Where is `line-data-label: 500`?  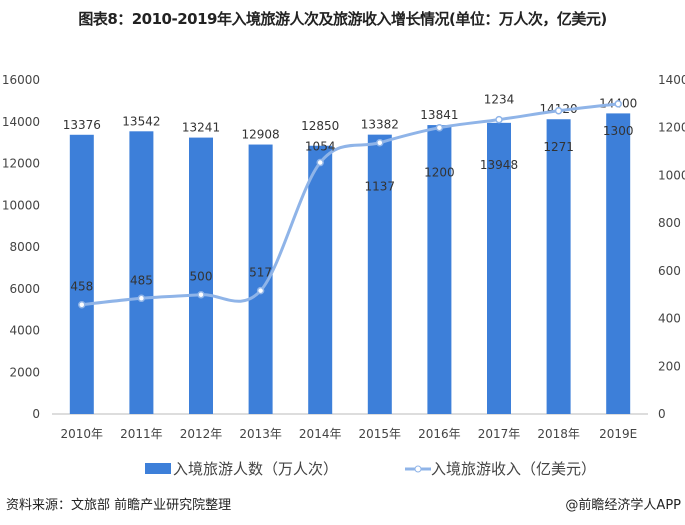 line-data-label: 500 is located at coordinates (201, 277).